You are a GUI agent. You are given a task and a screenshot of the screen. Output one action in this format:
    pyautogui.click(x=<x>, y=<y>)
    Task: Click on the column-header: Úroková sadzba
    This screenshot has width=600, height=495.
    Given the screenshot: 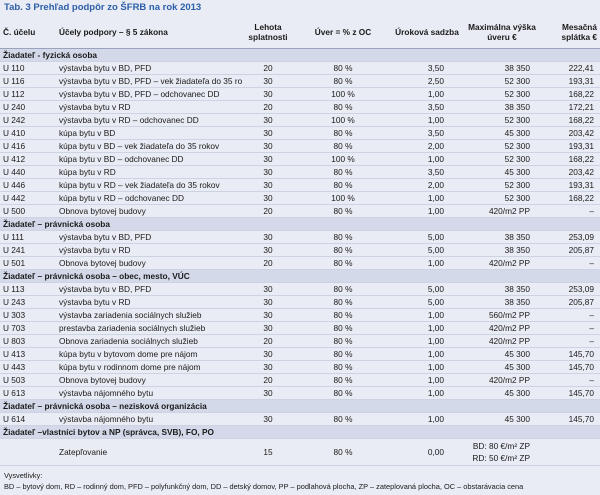 What is the action you would take?
    pyautogui.click(x=427, y=32)
    